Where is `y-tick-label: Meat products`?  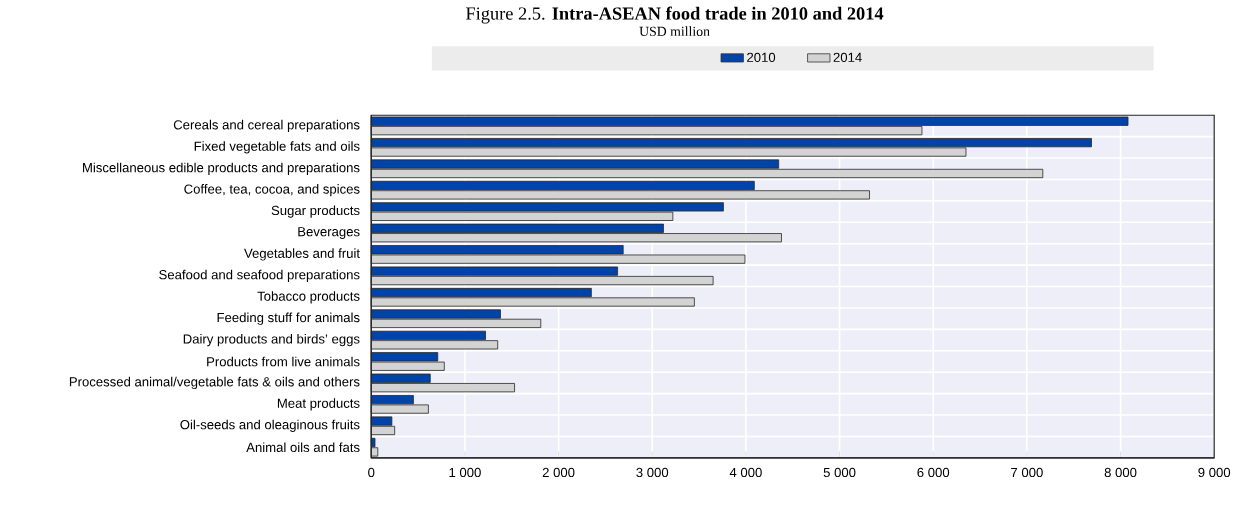 y-tick-label: Meat products is located at coordinates (318, 404).